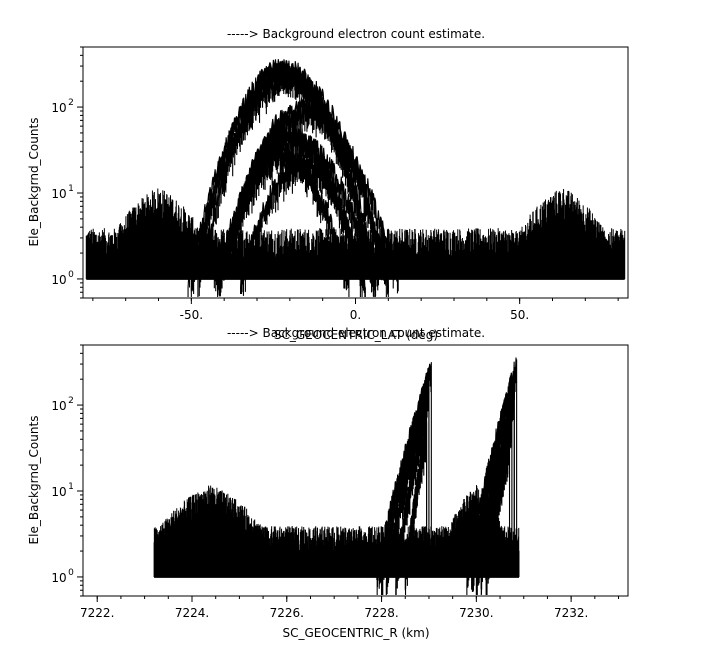 The width and height of the screenshot is (724, 656). I want to click on x-tick-label: 7232., so click(571, 613).